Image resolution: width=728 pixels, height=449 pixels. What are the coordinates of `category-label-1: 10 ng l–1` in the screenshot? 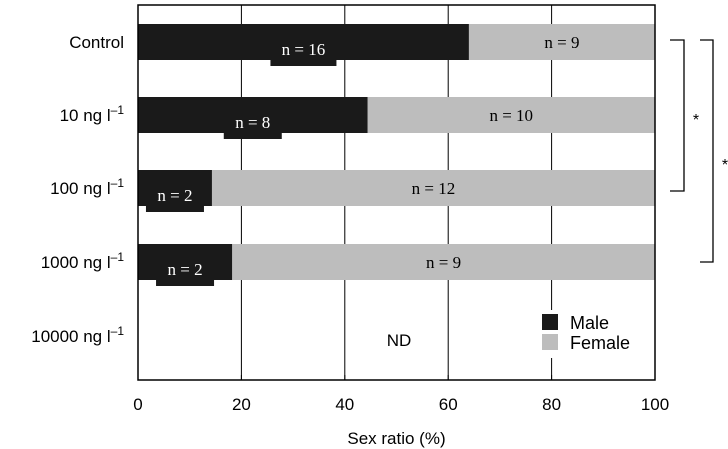 It's located at (92, 114).